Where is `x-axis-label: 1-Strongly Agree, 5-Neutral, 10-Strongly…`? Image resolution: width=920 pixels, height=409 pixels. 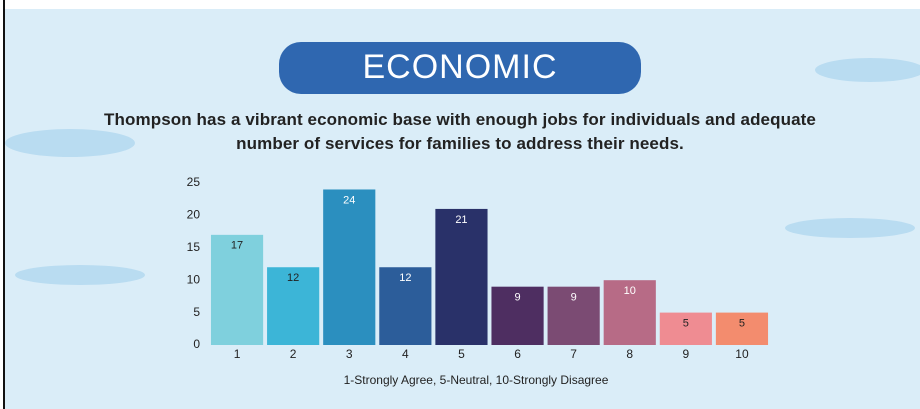 x-axis-label: 1-Strongly Agree, 5-Neutral, 10-Strongly… is located at coordinates (476, 380).